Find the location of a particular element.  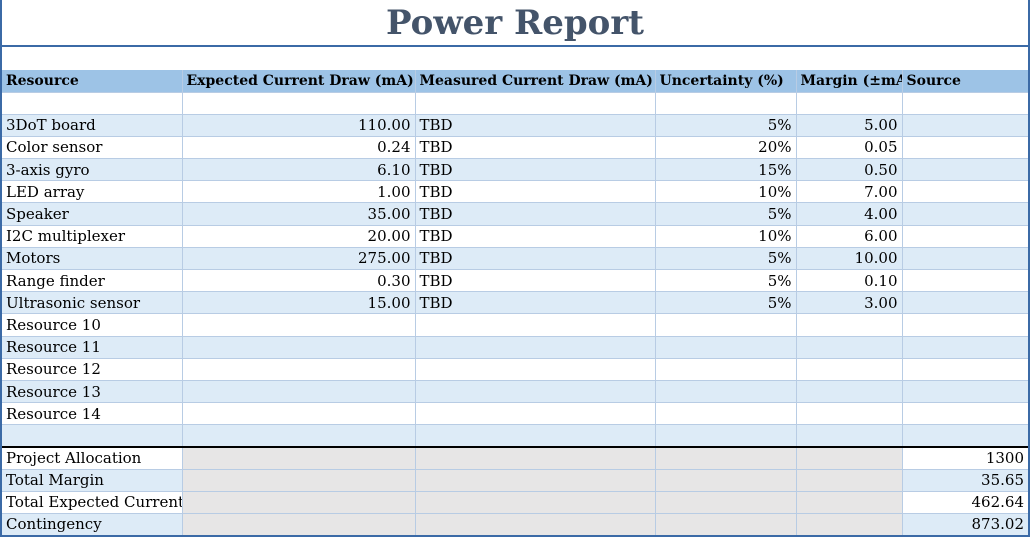

table-cell: LED array is located at coordinates (91, 192).